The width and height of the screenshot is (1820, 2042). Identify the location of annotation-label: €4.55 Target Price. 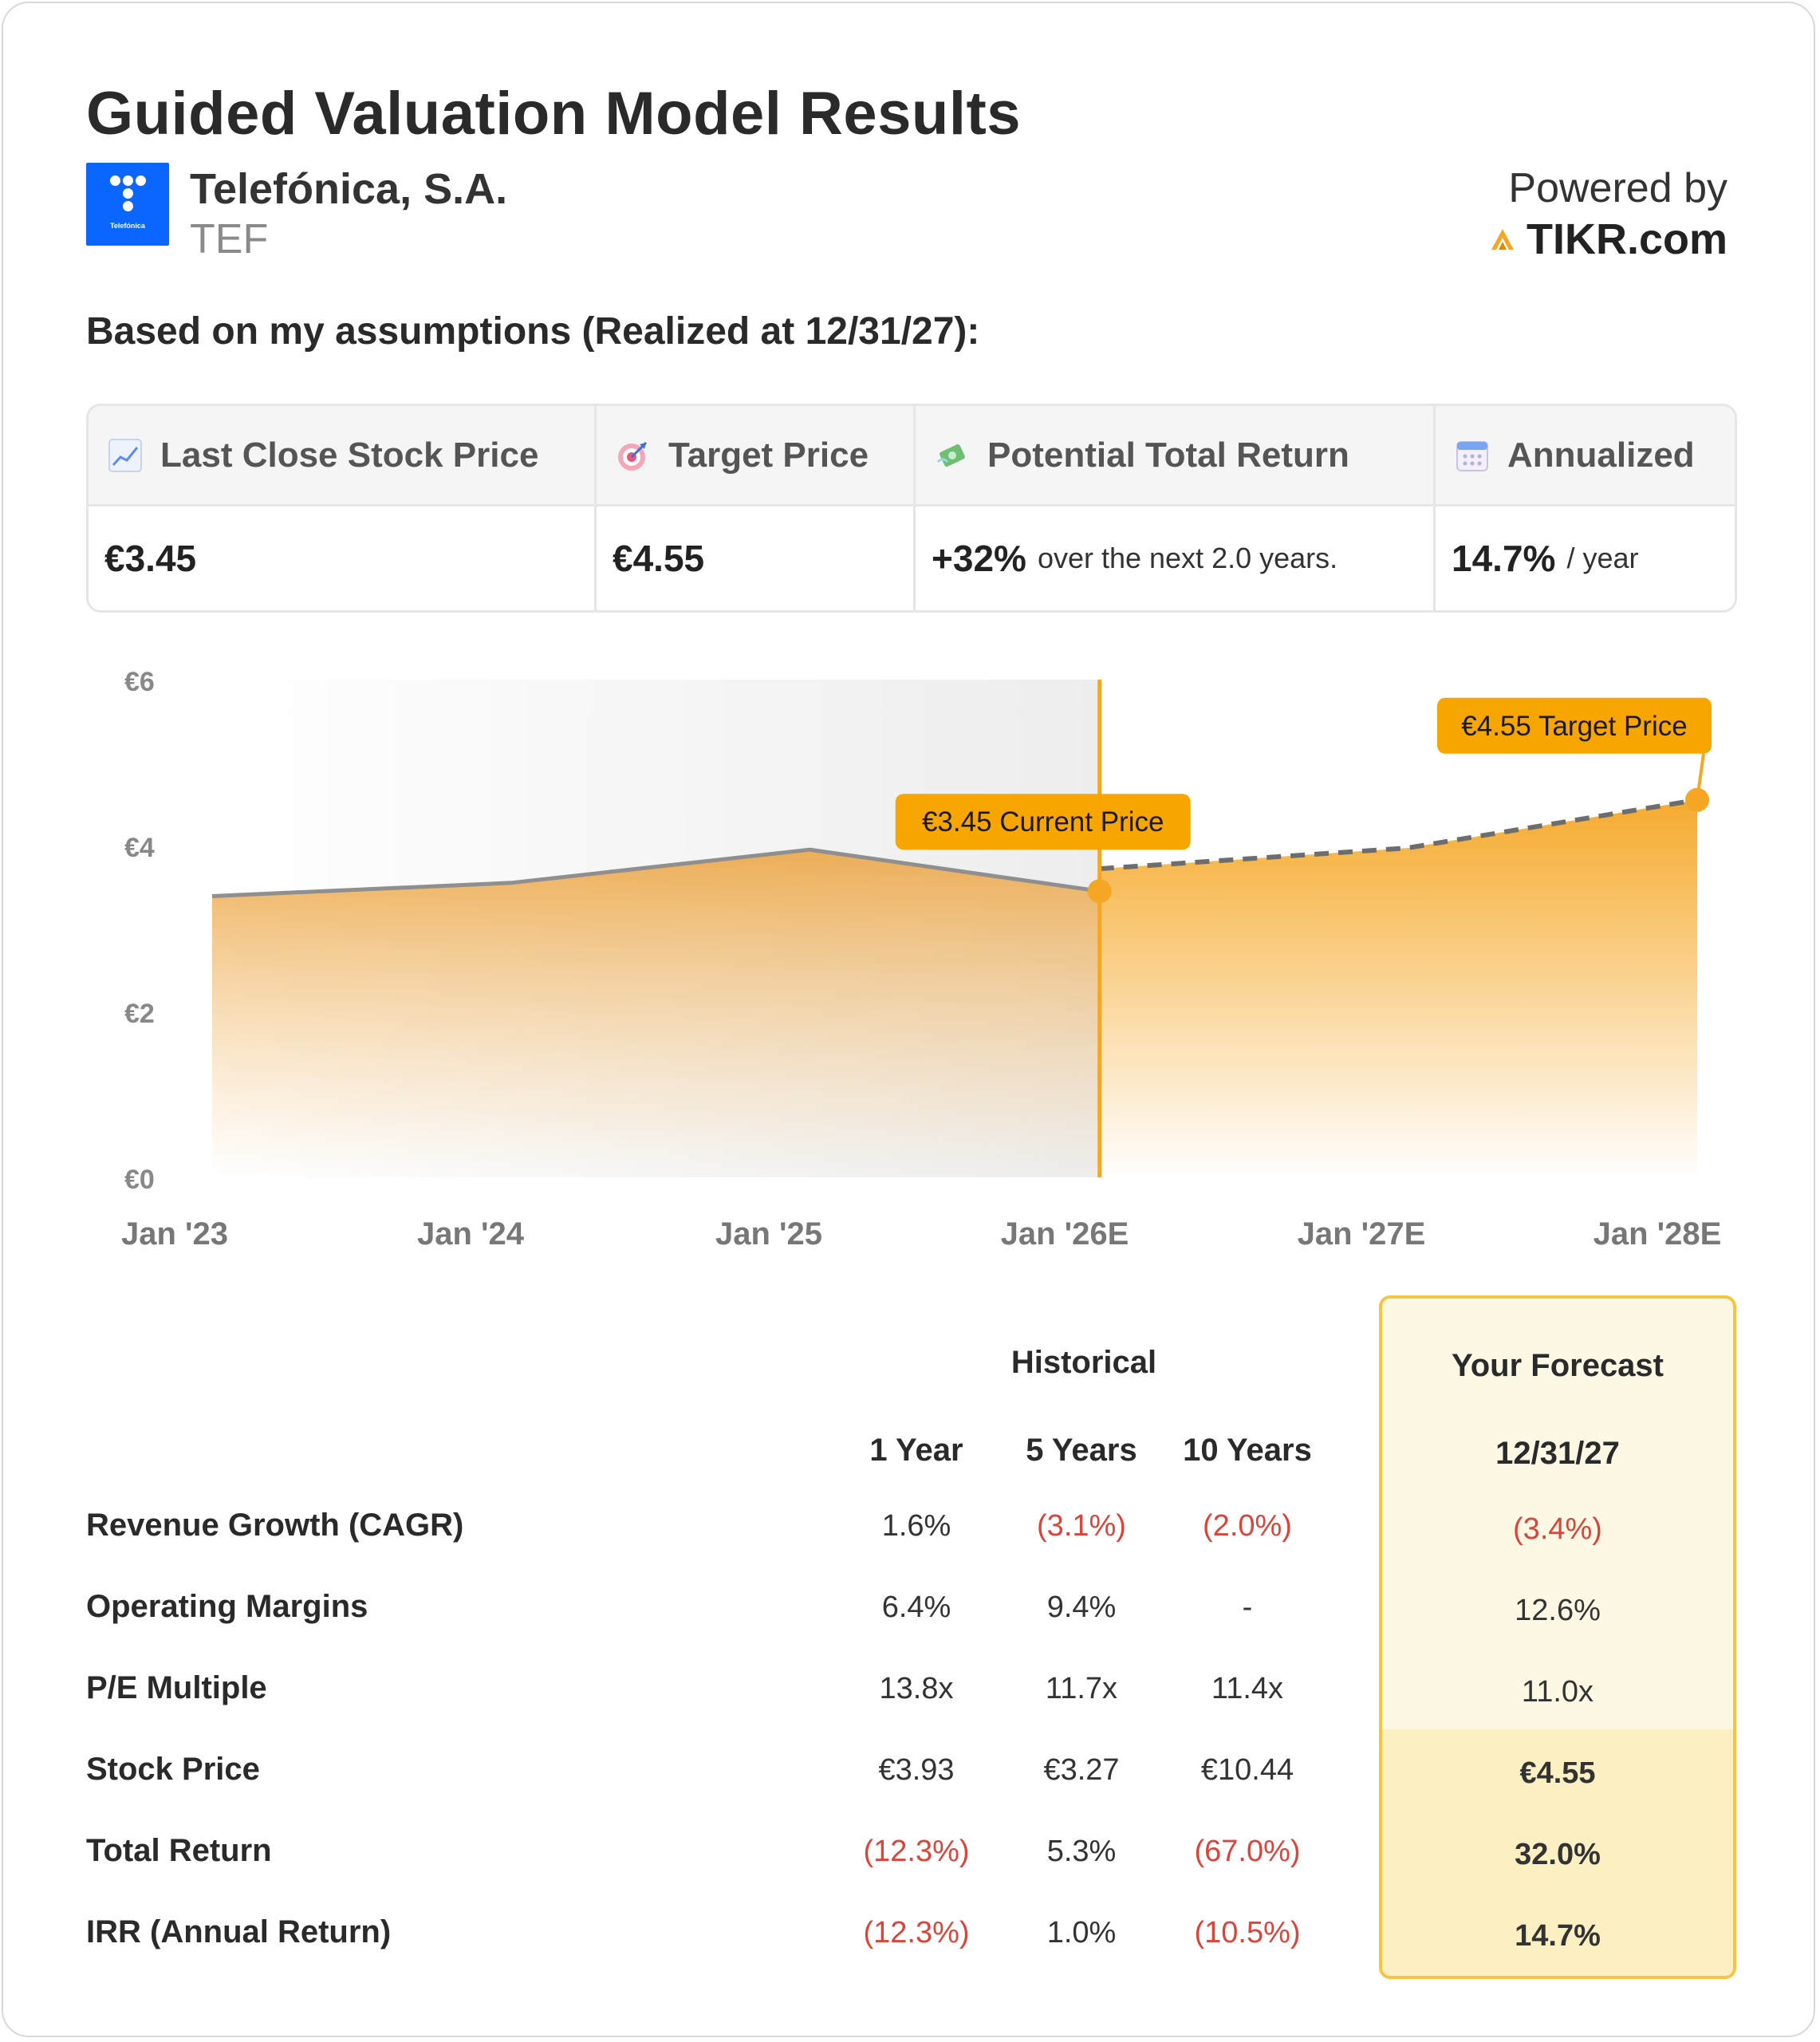
(1574, 726).